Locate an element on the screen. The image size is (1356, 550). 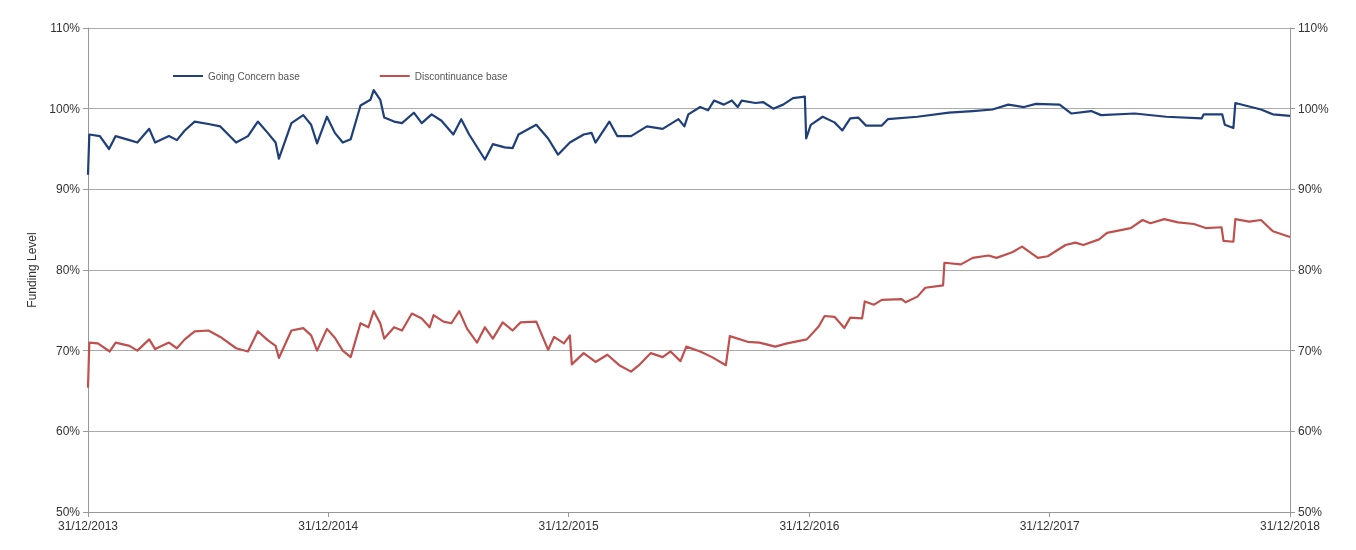
x-tick-label: 31/12/2013 is located at coordinates (88, 526).